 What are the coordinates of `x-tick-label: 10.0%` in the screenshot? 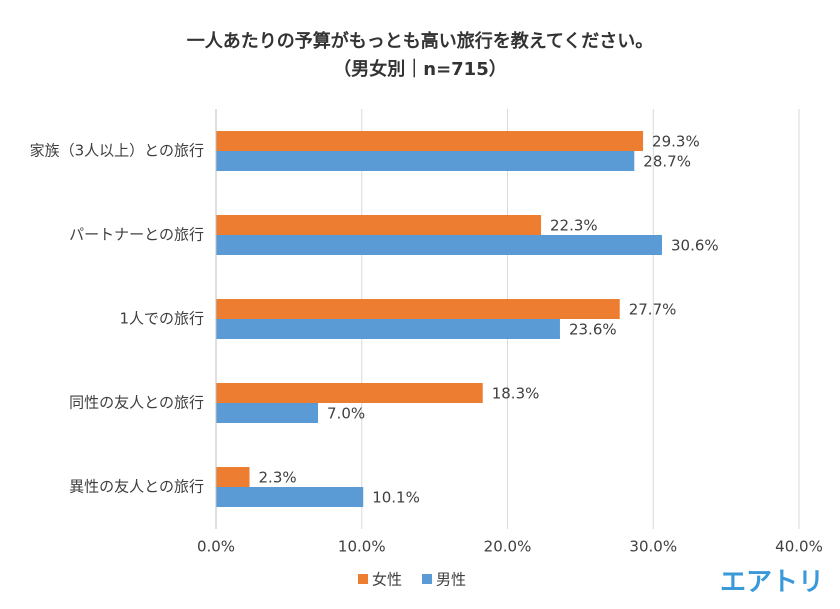 It's located at (362, 547).